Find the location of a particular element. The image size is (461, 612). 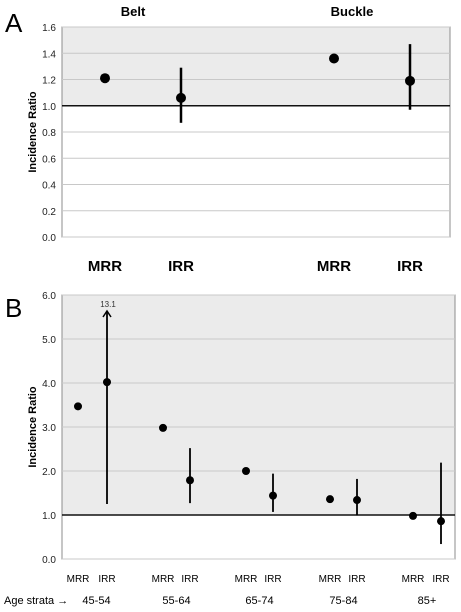

panel-b-x-axis-prefix: Age strata → is located at coordinates (36, 601).